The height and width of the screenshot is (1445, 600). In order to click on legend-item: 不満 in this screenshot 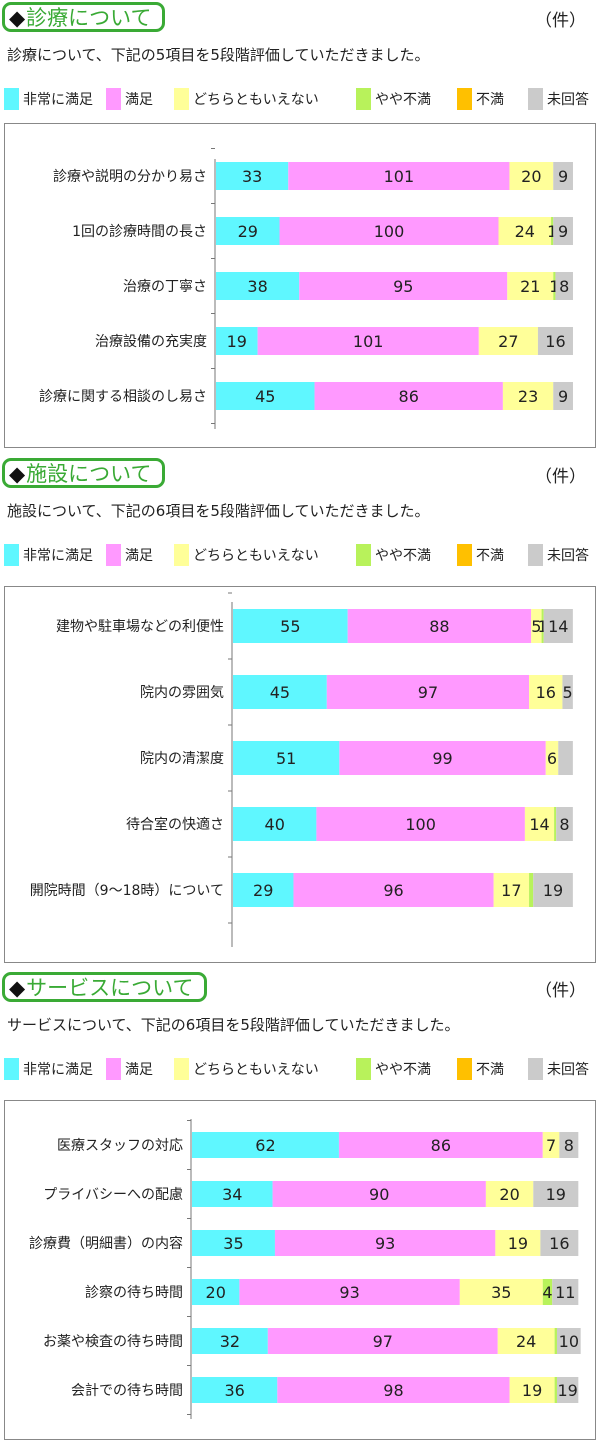, I will do `click(480, 99)`.